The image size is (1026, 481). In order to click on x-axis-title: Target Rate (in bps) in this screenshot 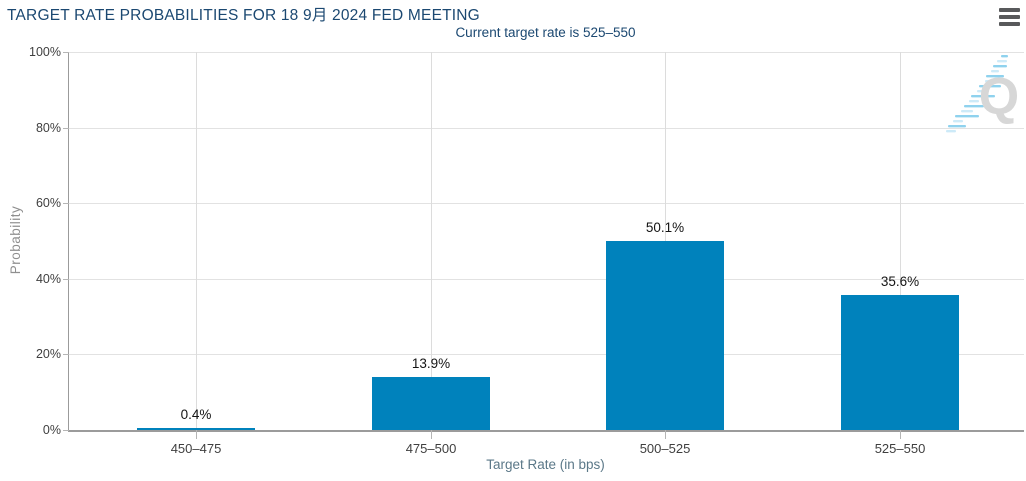, I will do `click(545, 464)`.